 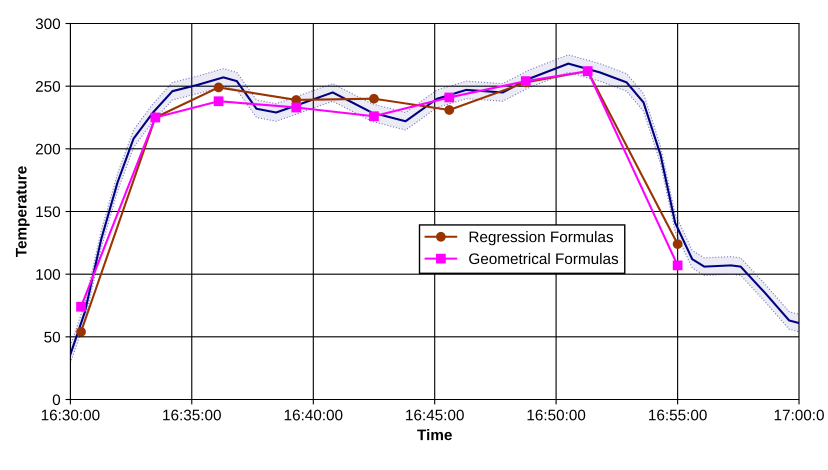 I want to click on x-tick-label: 16:35:00, so click(x=192, y=415).